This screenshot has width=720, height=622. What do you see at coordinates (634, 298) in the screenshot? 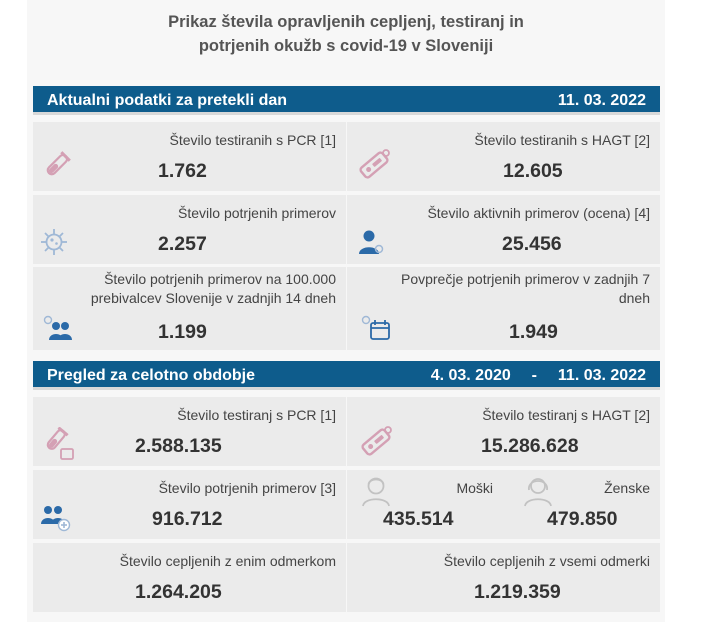
I see `card-average-daily-label-line2: dneh` at bounding box center [634, 298].